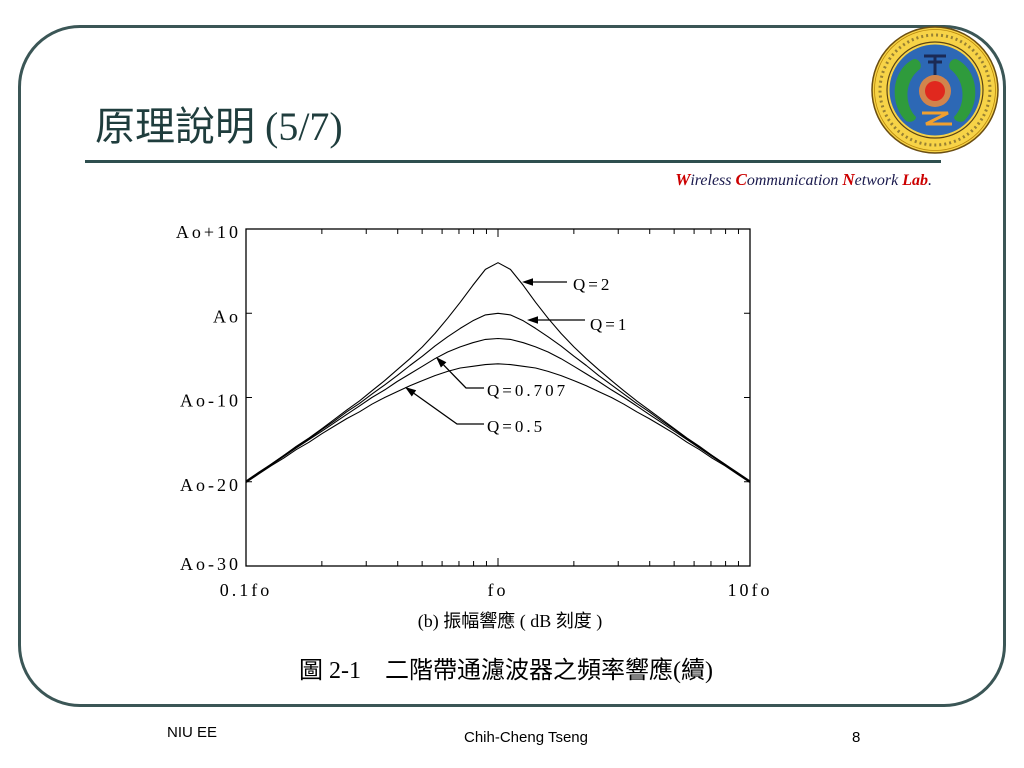 This screenshot has height=768, width=1024. What do you see at coordinates (935, 64) in the screenshot?
I see `logo-antenna` at bounding box center [935, 64].